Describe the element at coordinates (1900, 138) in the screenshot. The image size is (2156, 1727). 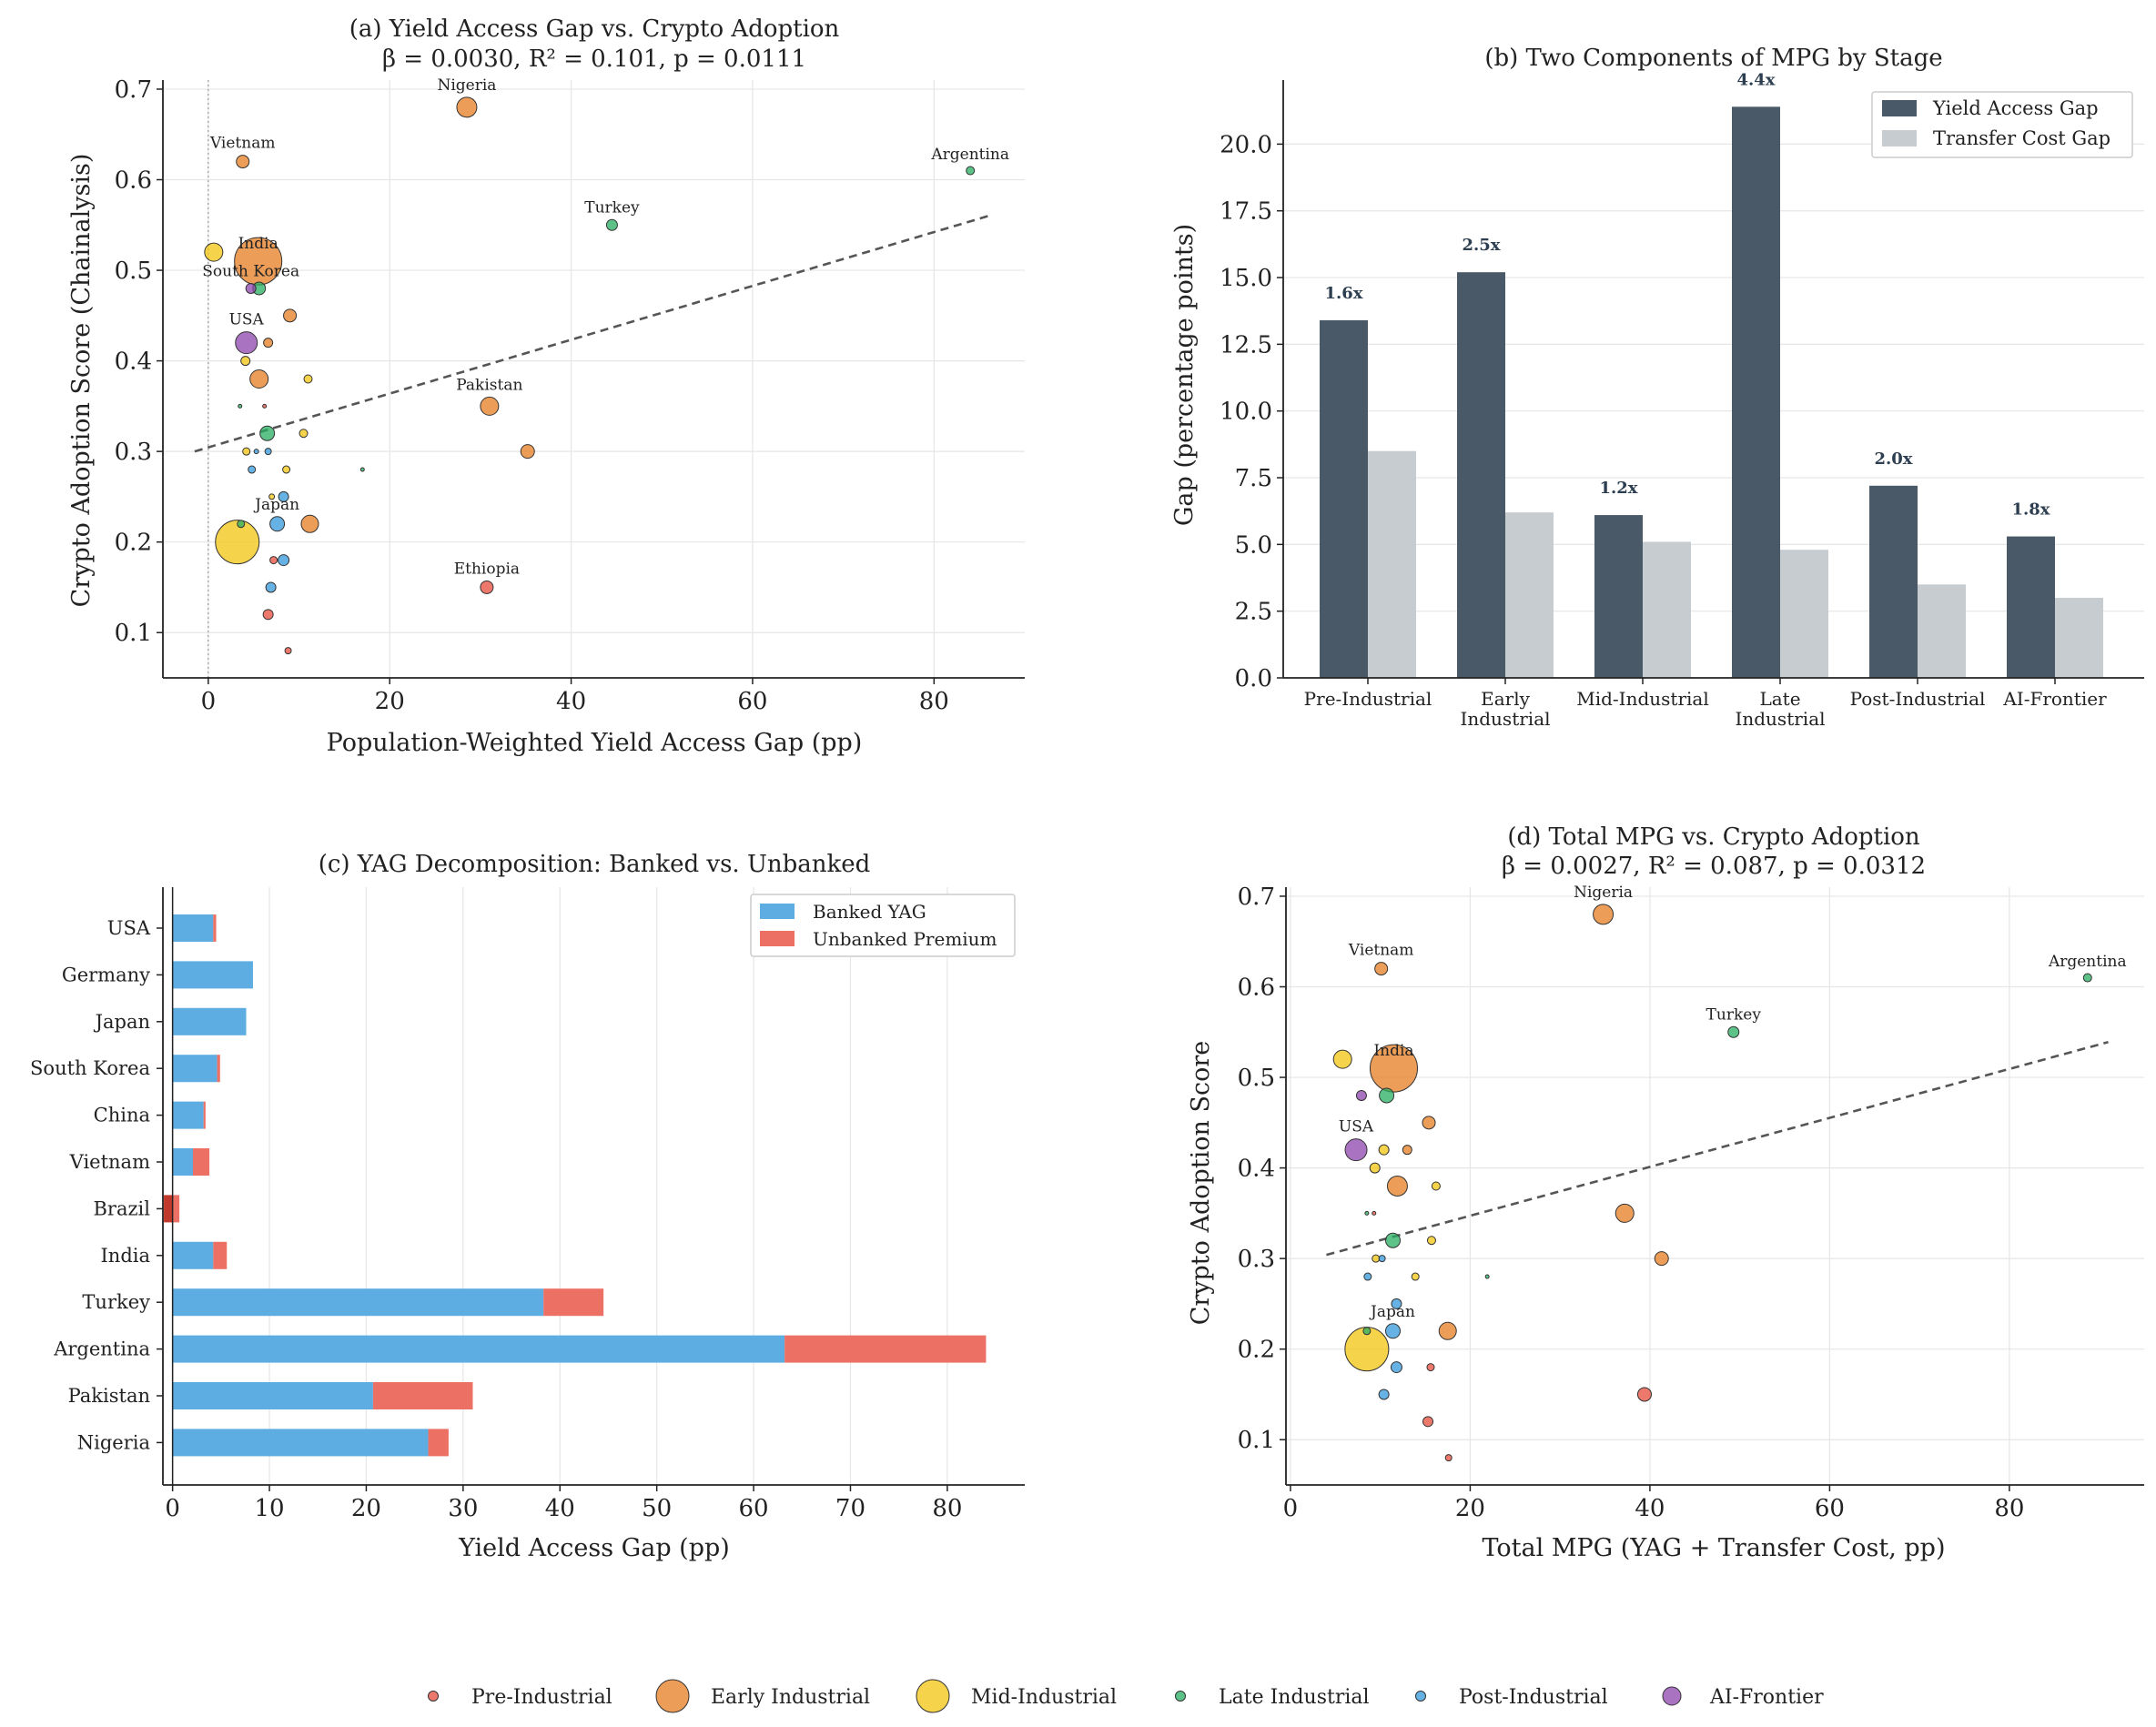
I see `legend-swatch-transfer-cost-gap` at that location.